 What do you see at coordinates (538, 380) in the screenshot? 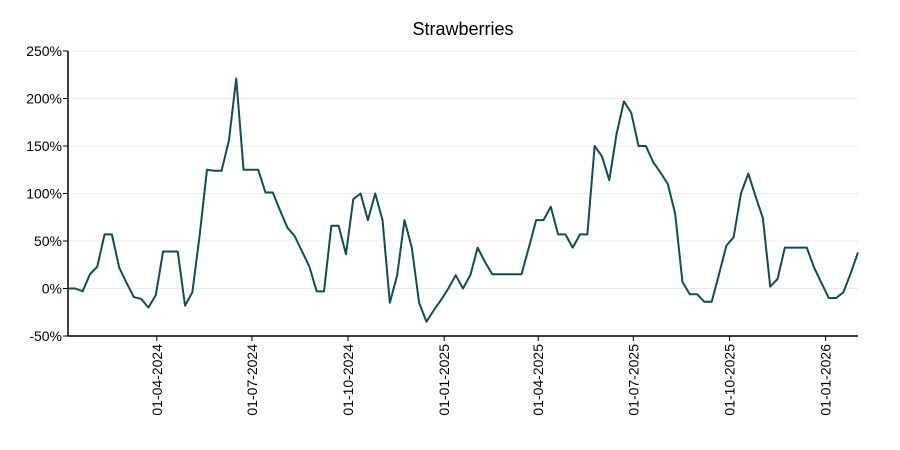
I see `x-tick-label: 01-04-2025` at bounding box center [538, 380].